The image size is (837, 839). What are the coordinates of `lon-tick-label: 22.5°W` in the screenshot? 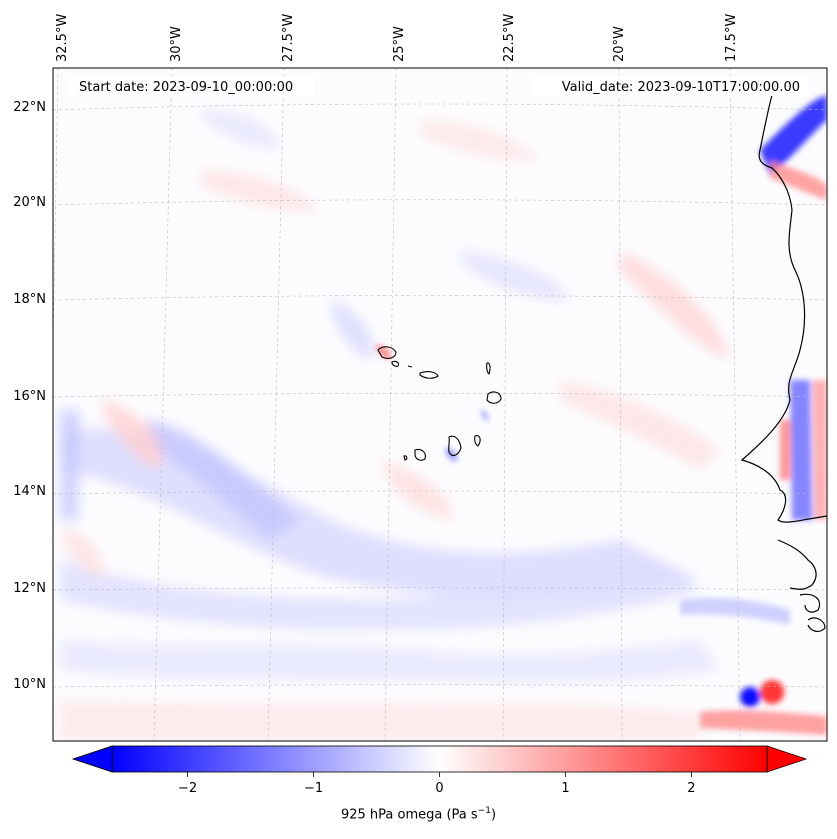 It's located at (509, 38).